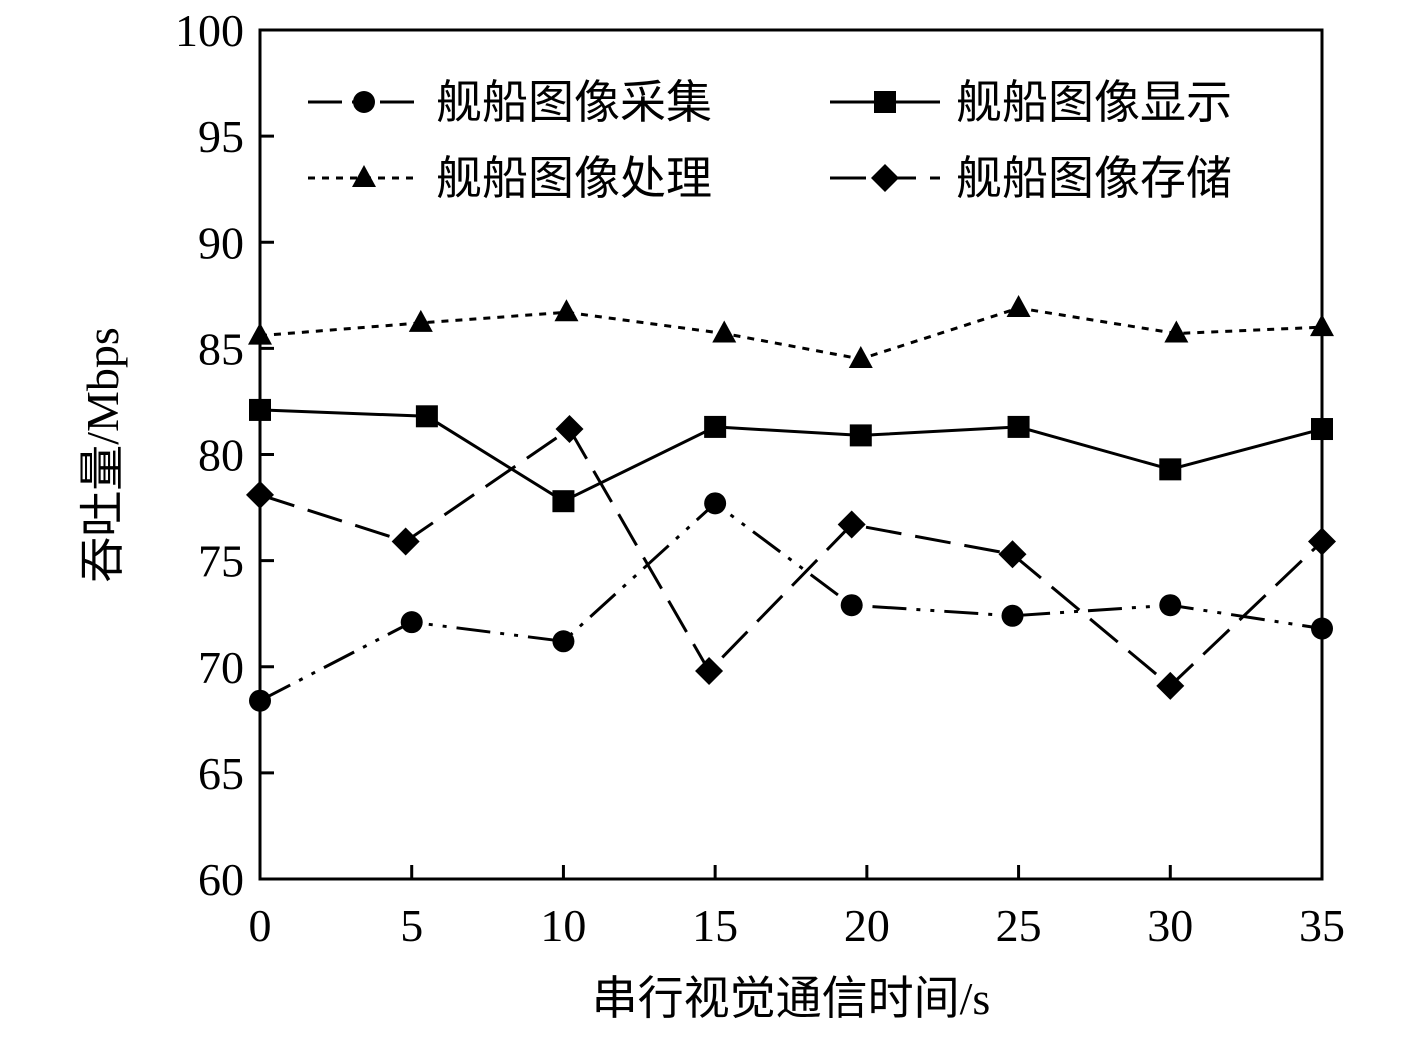 Image resolution: width=1417 pixels, height=1037 pixels. Describe the element at coordinates (791, 998) in the screenshot. I see `x-axis-label: 串行视觉通信时间/s` at that location.